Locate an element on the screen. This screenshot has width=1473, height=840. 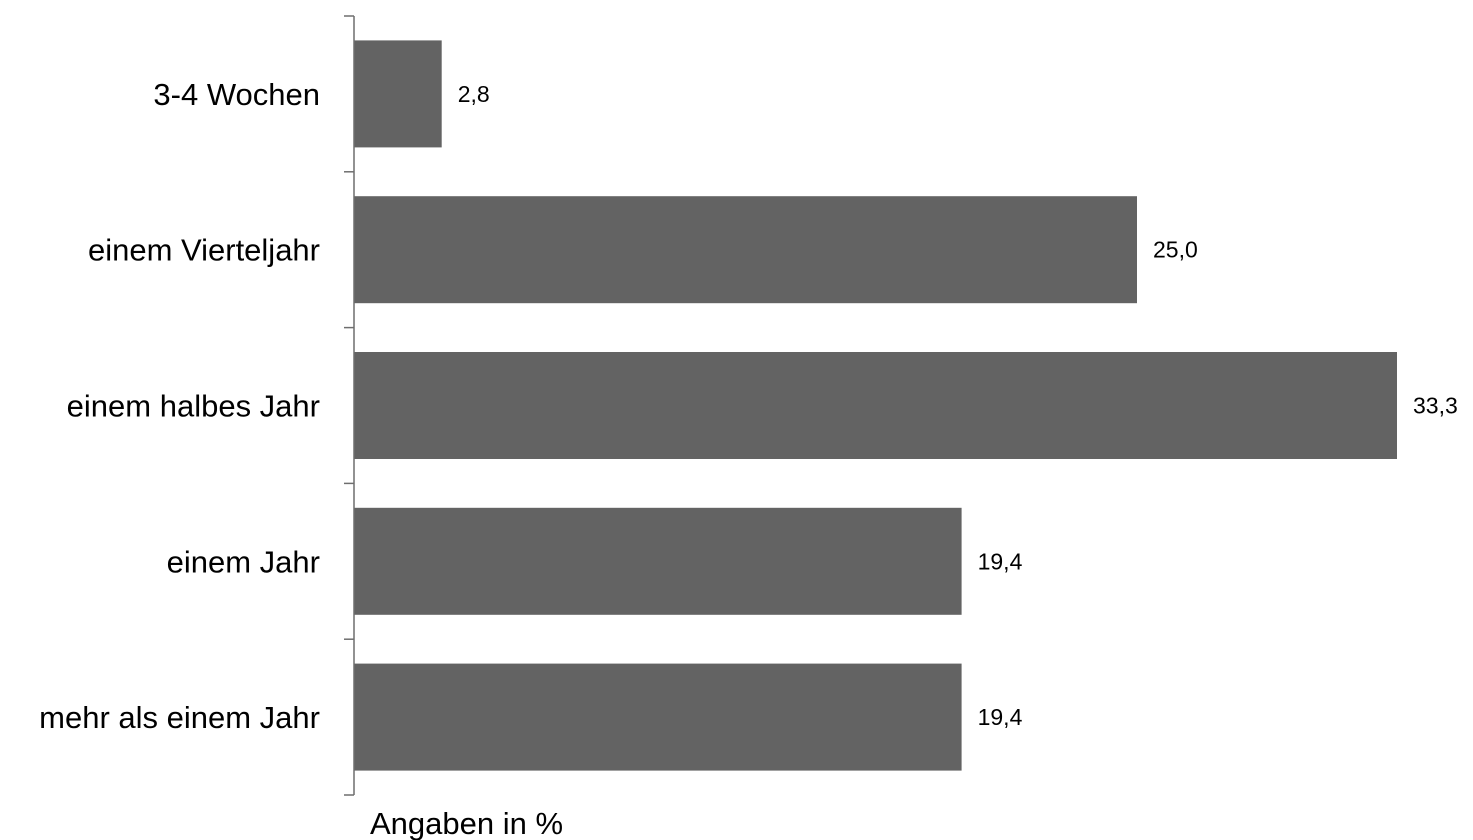
x-axis-label: Angaben in % is located at coordinates (466, 823).